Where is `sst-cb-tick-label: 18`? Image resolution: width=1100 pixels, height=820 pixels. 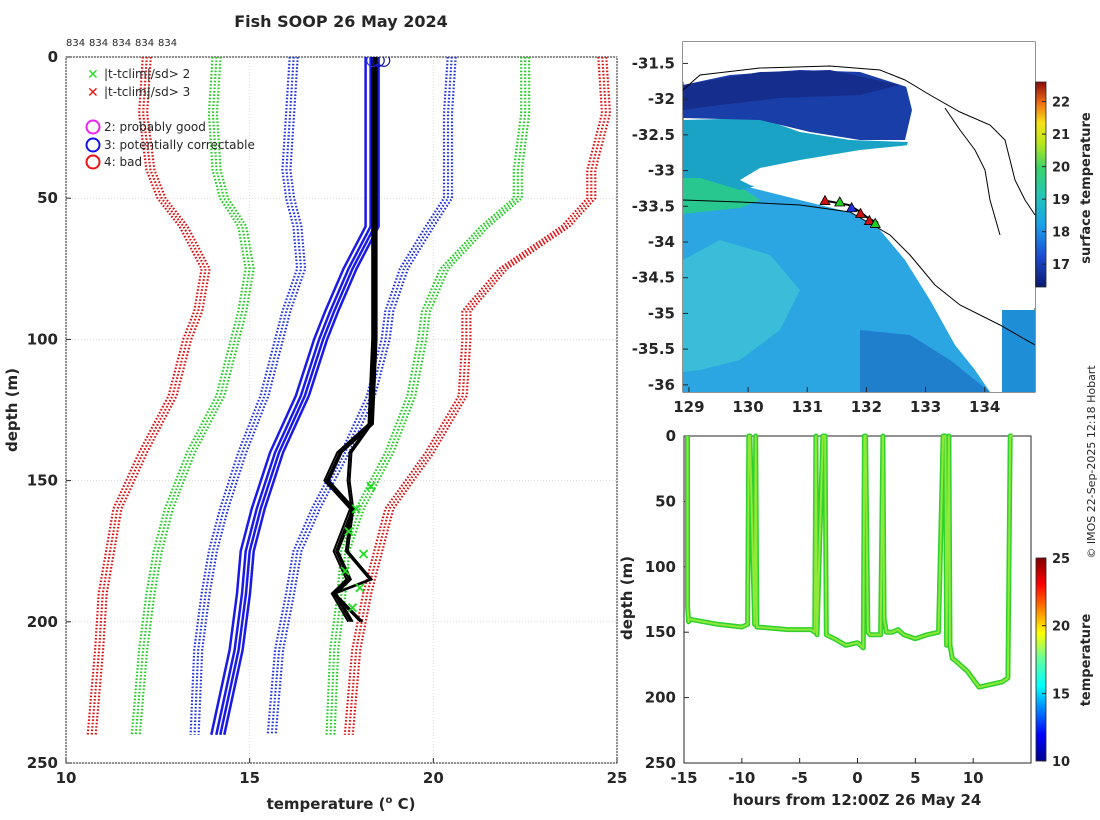
sst-cb-tick-label: 18 is located at coordinates (1061, 233).